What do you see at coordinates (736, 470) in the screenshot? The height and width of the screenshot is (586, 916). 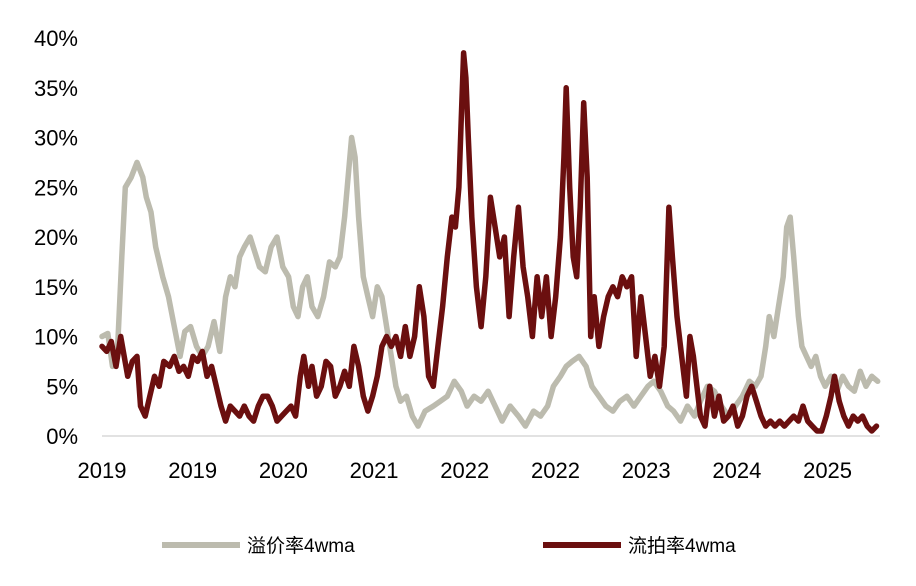 I see `x-tick-label: 2024` at bounding box center [736, 470].